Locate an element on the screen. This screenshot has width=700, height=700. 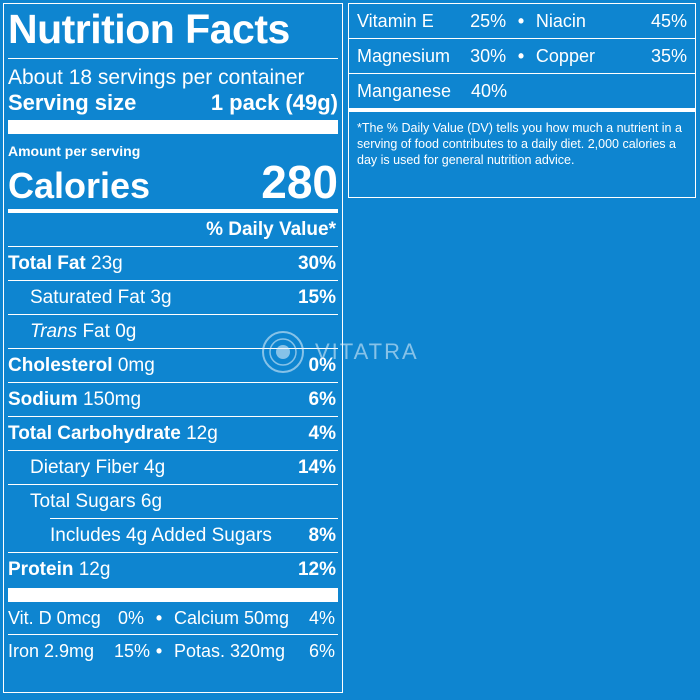
nutrient-dv: 12% is located at coordinates (316, 569).